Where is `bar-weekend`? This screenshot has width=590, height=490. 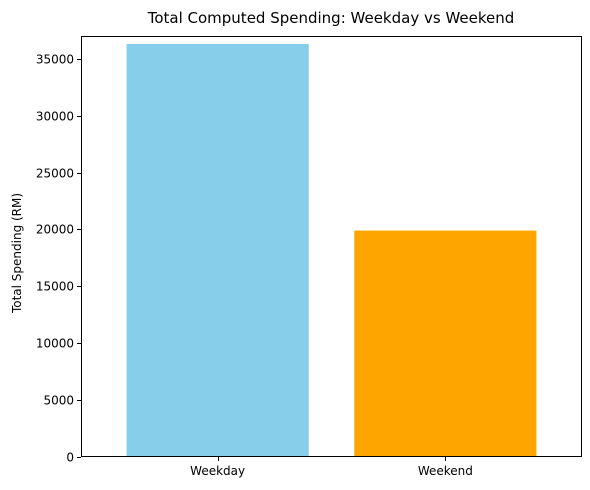
bar-weekend is located at coordinates (445, 343).